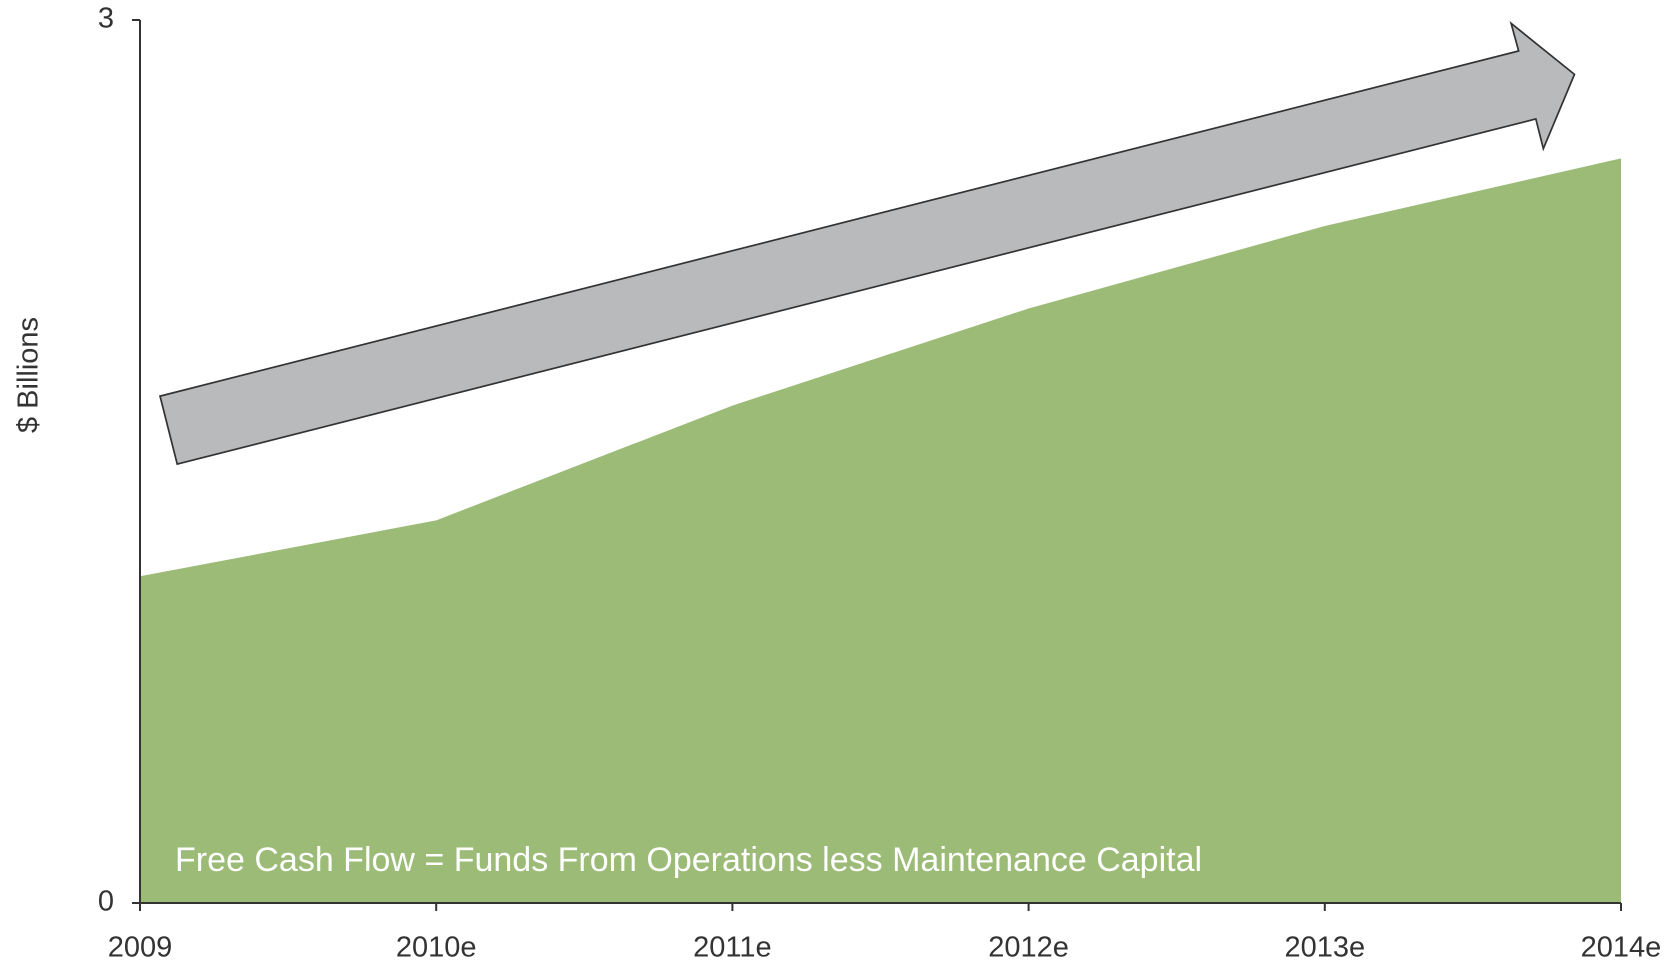  I want to click on x-tick-label: 2009, so click(140, 948).